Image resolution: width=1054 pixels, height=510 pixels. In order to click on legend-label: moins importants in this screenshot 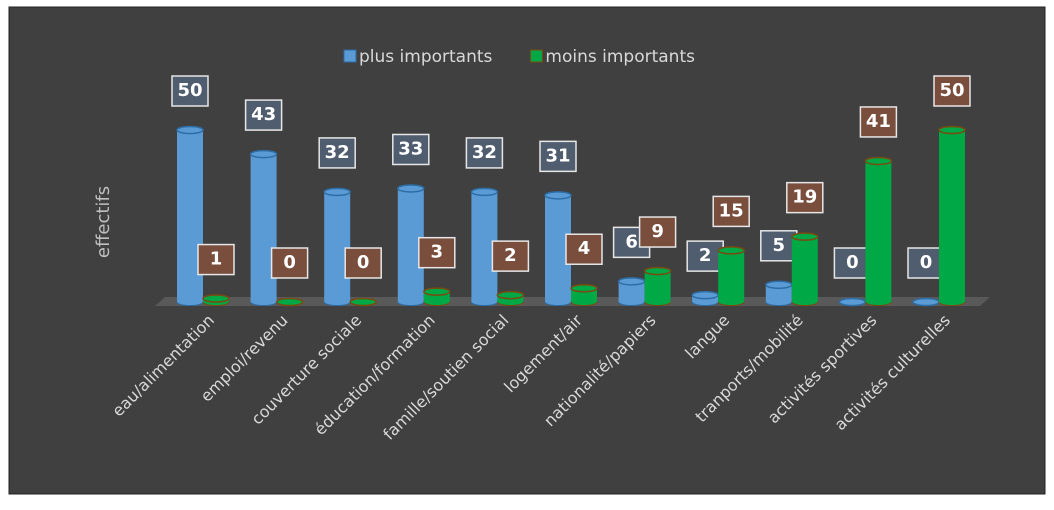, I will do `click(620, 57)`.